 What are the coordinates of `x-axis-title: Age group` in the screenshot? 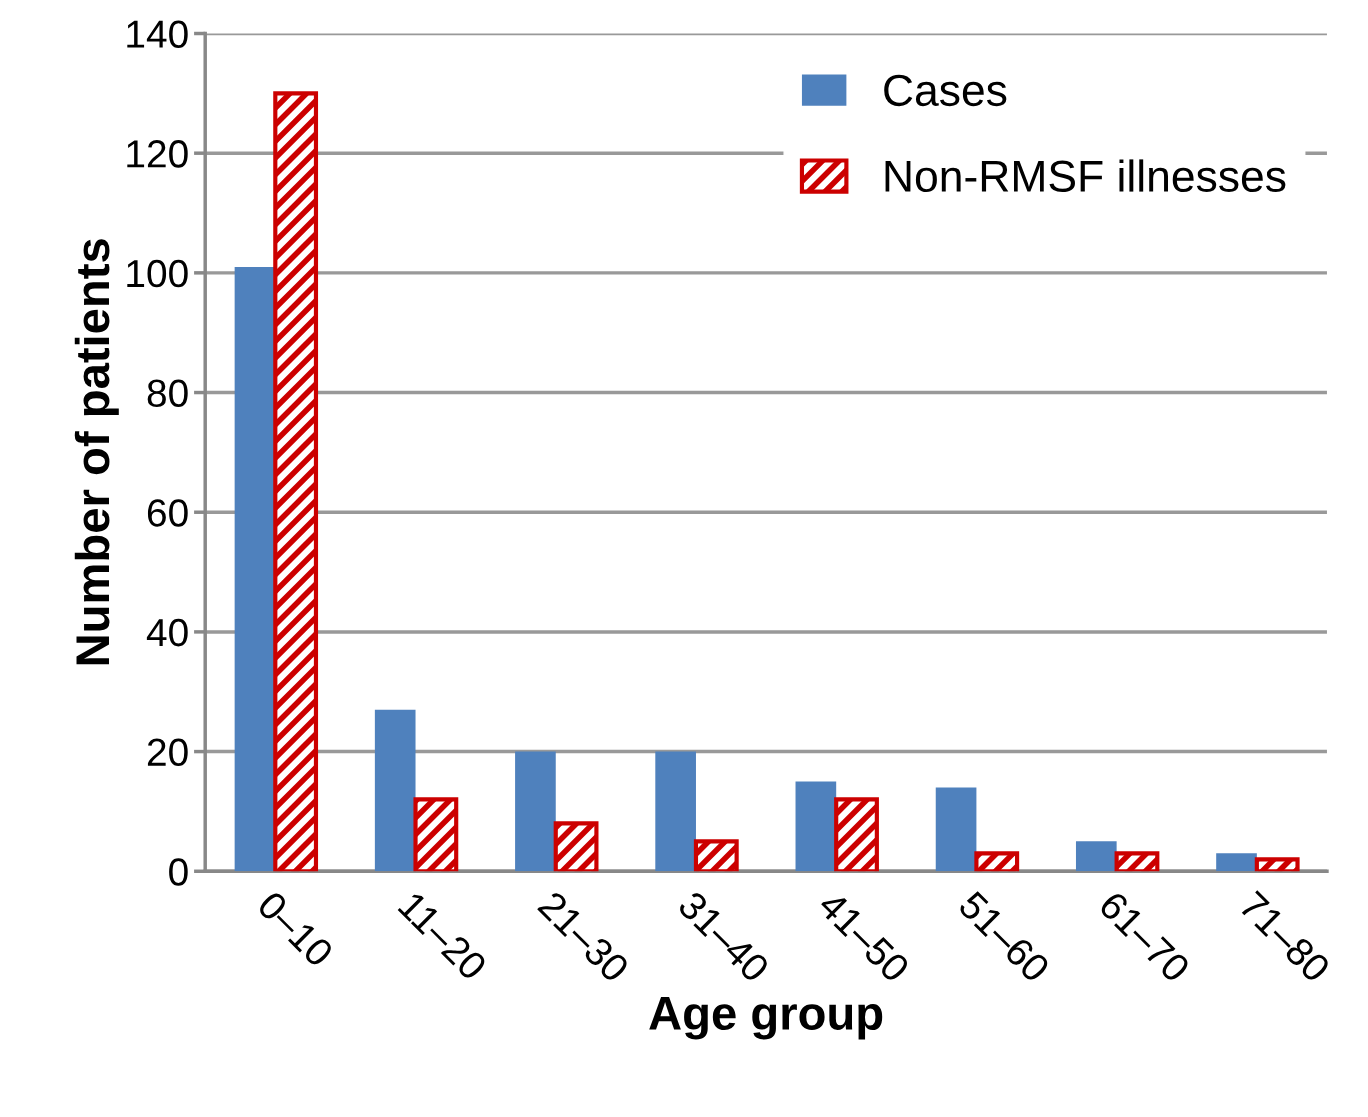 It's located at (766, 1018).